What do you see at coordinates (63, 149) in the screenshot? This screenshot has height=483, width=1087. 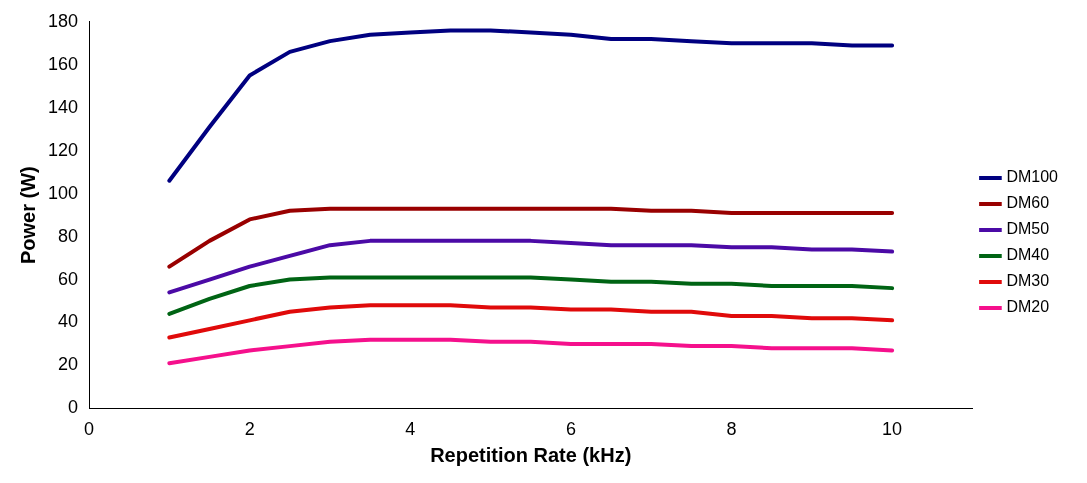 I see `y-tick-label: 120` at bounding box center [63, 149].